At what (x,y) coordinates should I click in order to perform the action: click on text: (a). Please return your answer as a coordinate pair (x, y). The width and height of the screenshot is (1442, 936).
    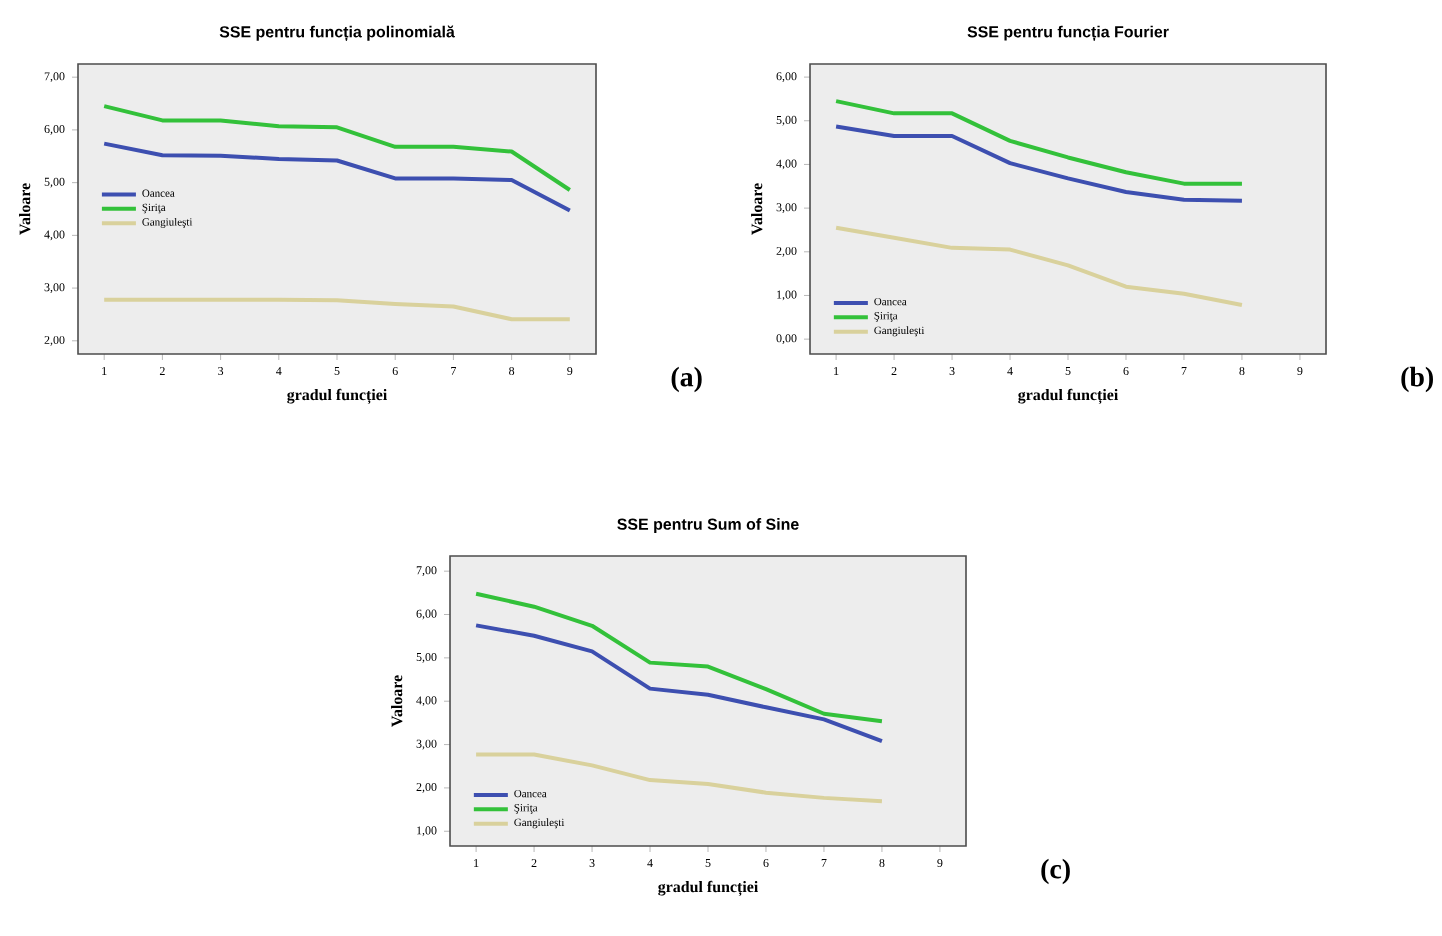
    Looking at the image, I should click on (686, 379).